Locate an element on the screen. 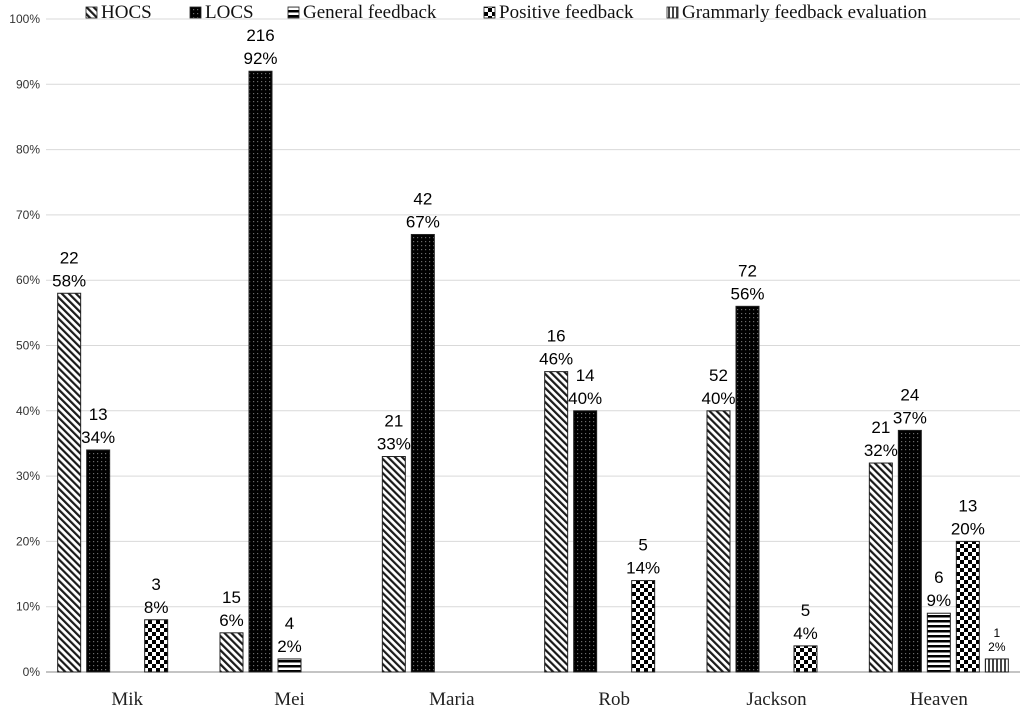 Image resolution: width=1023 pixels, height=716 pixels. x-tick-label: Mik is located at coordinates (127, 699).